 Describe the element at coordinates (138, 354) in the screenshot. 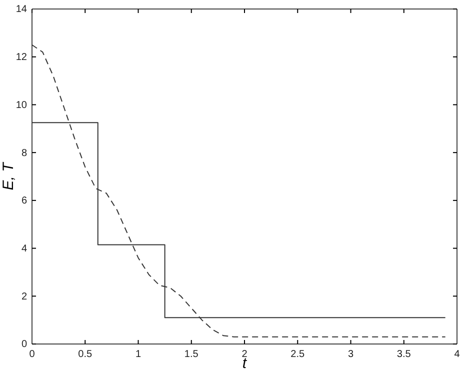

I see `x-tick-label: 1` at that location.